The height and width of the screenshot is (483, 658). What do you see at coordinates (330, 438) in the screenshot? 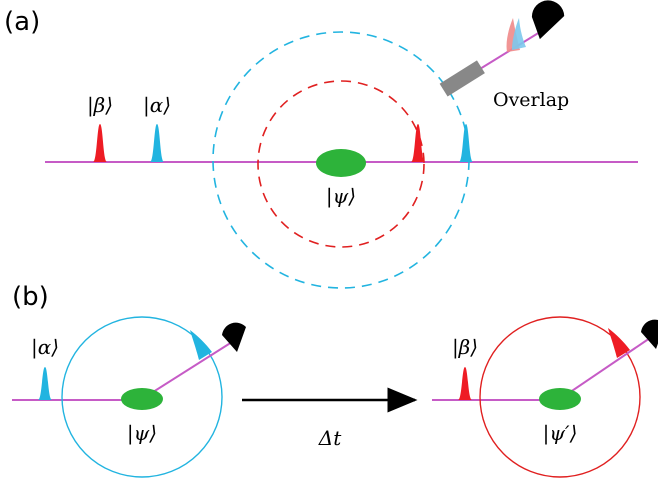
I see `arrow-label: Δt` at bounding box center [330, 438].